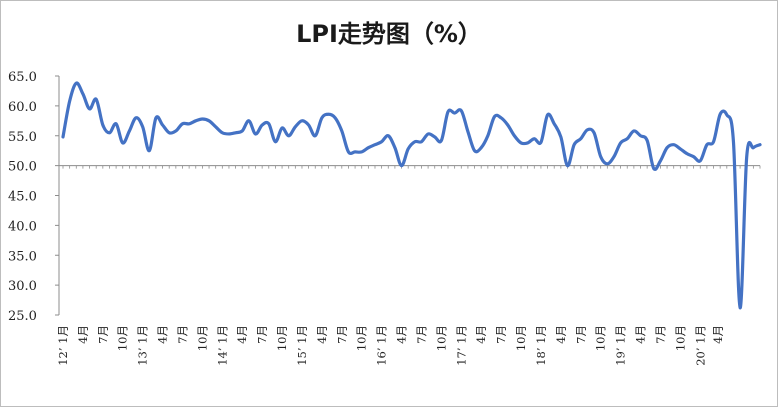  What do you see at coordinates (461, 345) in the screenshot?
I see `x-tick-label: 17’ 1月` at bounding box center [461, 345].